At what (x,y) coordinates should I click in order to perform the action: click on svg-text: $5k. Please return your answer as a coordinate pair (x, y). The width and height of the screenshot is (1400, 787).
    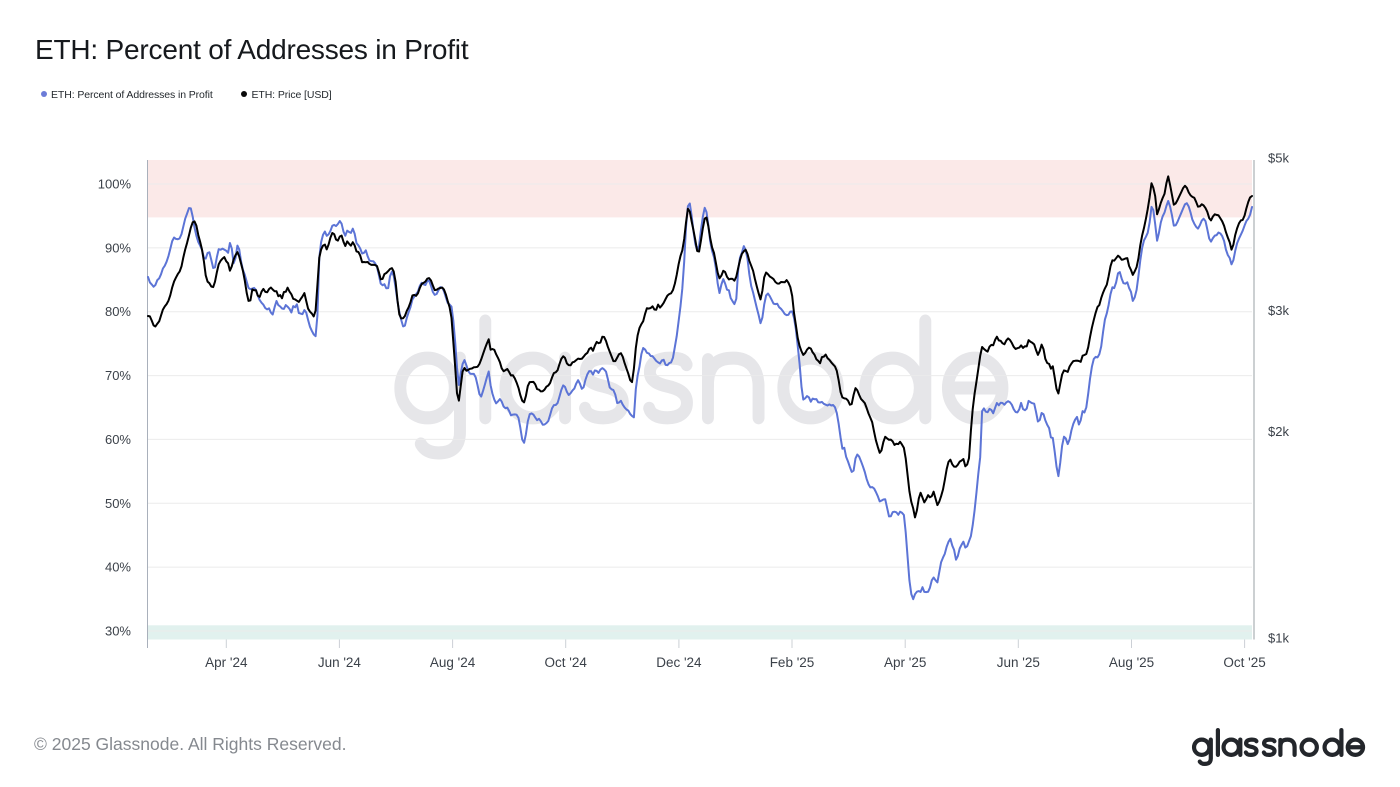
    Looking at the image, I should click on (1278, 158).